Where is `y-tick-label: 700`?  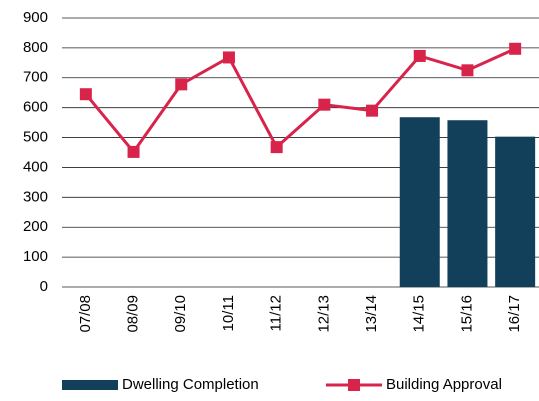
y-tick-label: 700 is located at coordinates (35, 77).